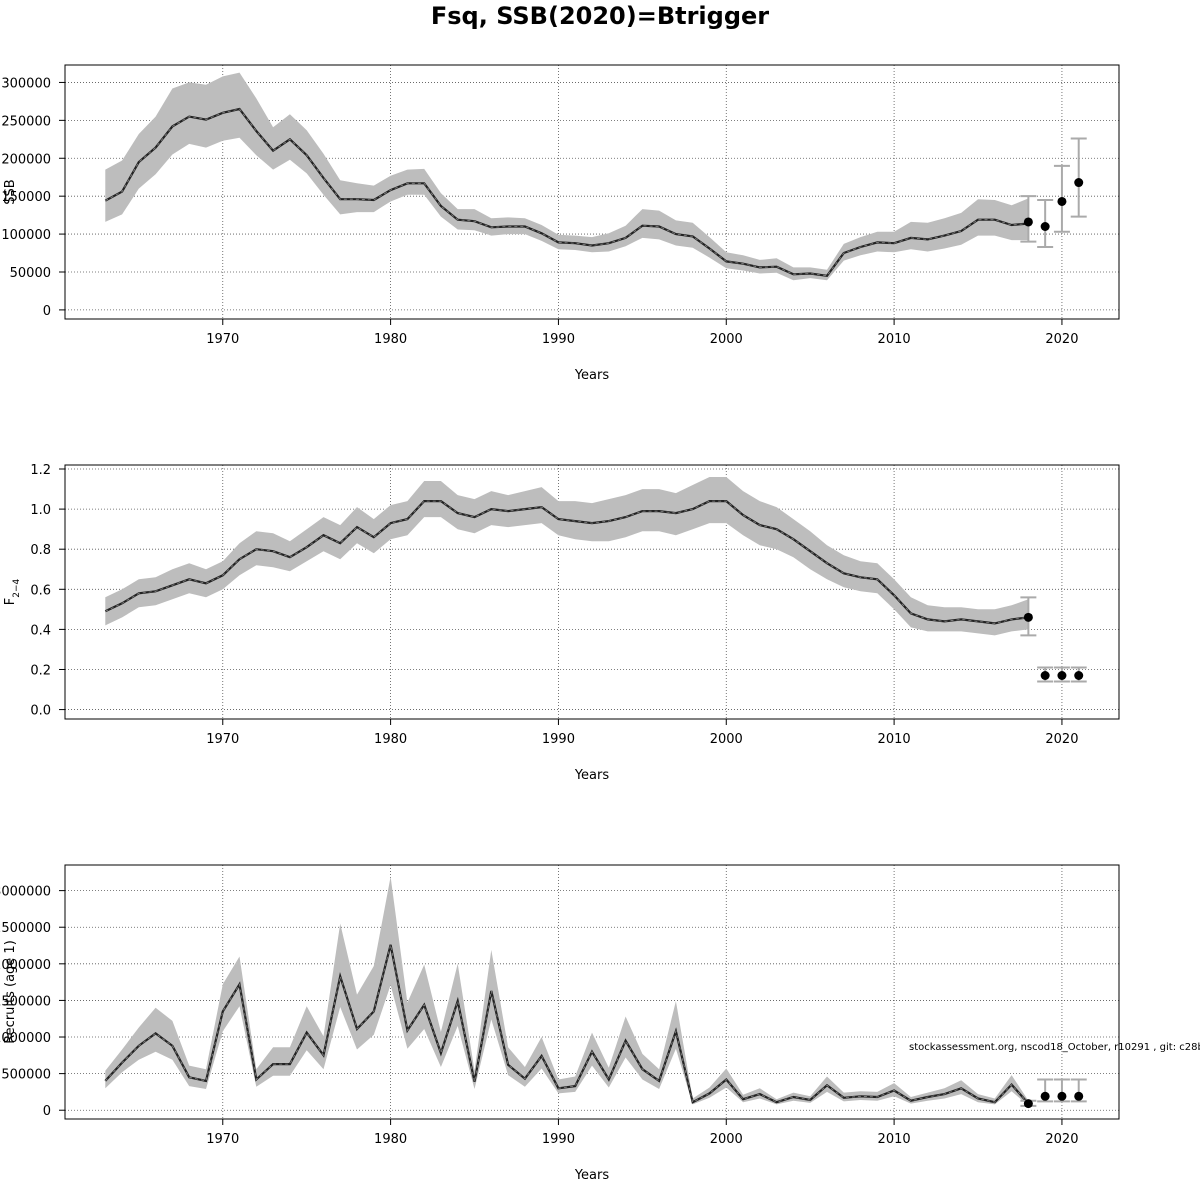 The height and width of the screenshot is (1200, 1200). Describe the element at coordinates (600, 16) in the screenshot. I see `chart-title: Fsq, SSB(2020)=Btrigger` at that location.